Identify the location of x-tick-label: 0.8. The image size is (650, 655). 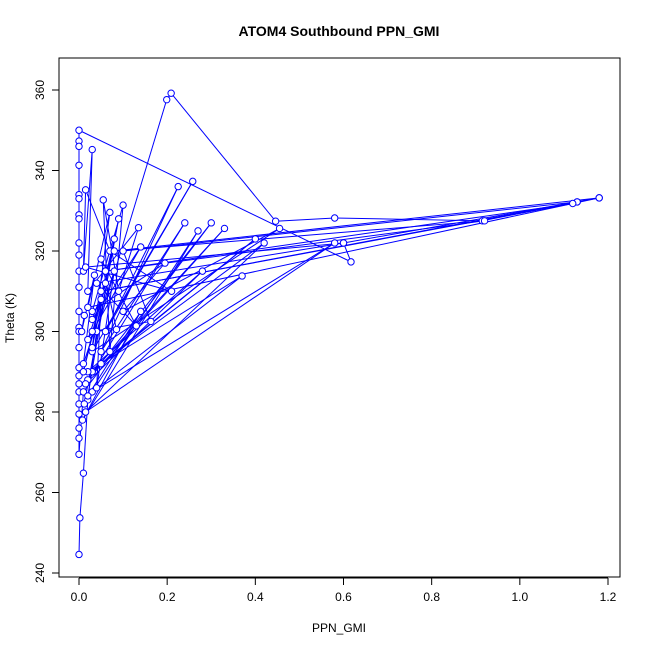
(431, 597).